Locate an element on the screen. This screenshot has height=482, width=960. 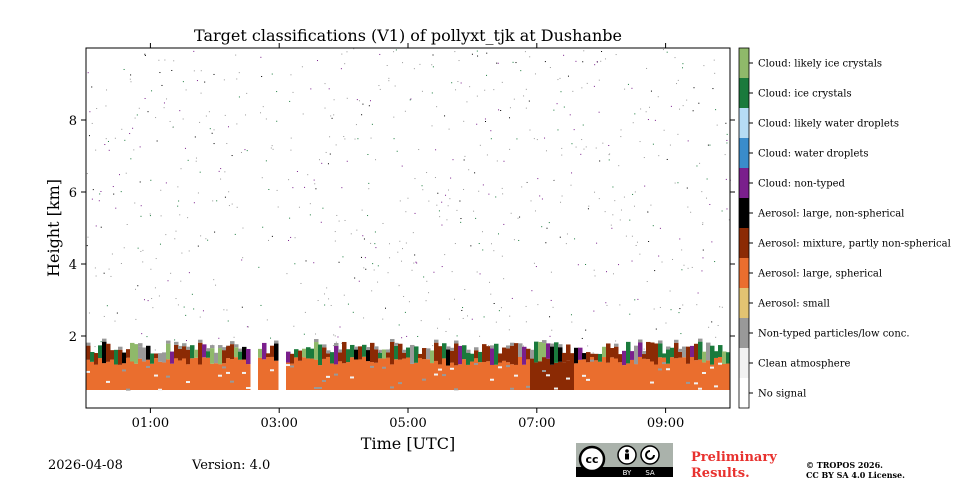
x-tick-label: 07:00 is located at coordinates (536, 423).